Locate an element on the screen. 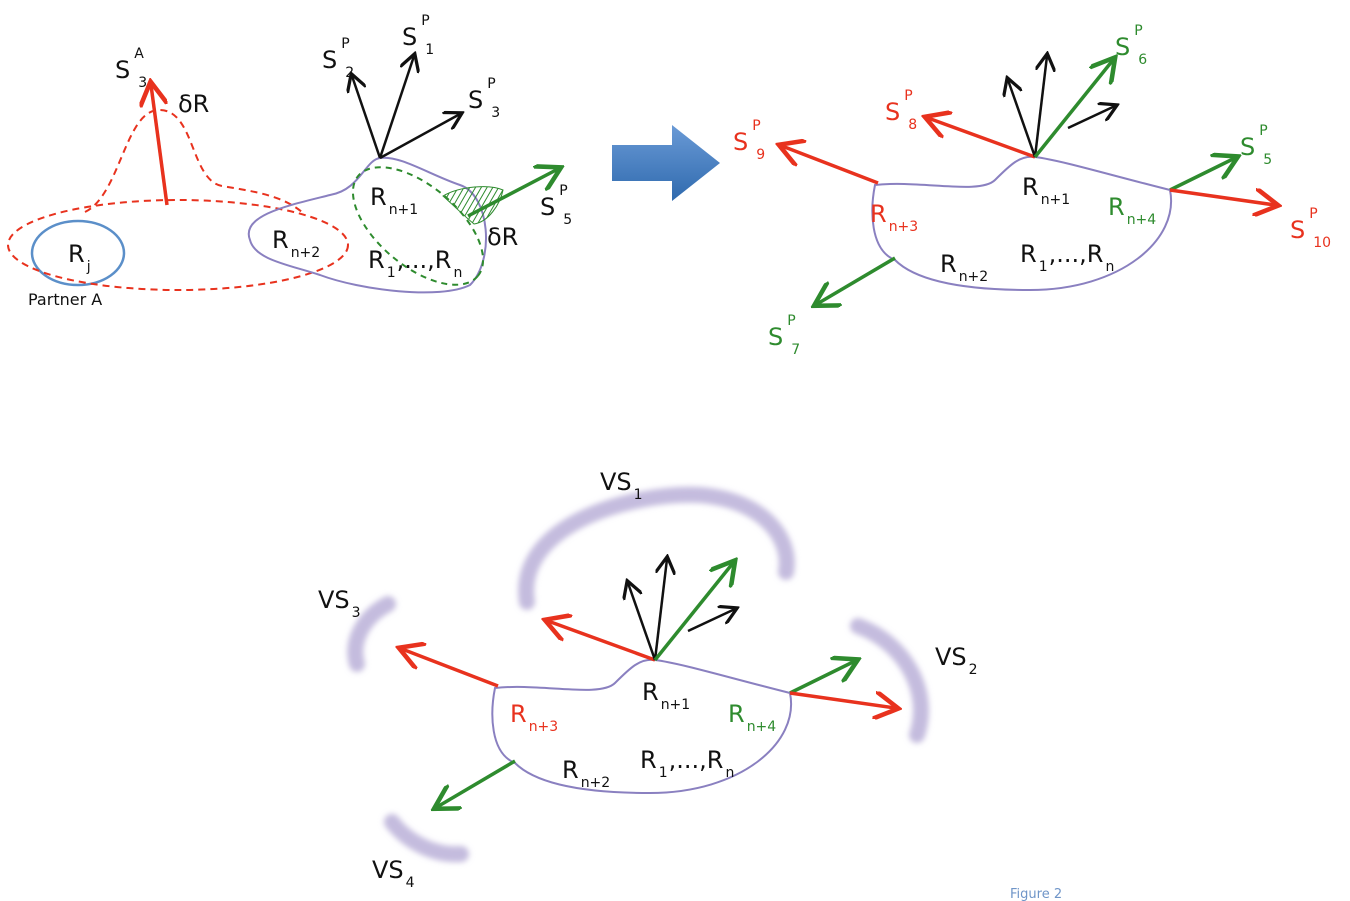  label-part: A is located at coordinates (139, 54).